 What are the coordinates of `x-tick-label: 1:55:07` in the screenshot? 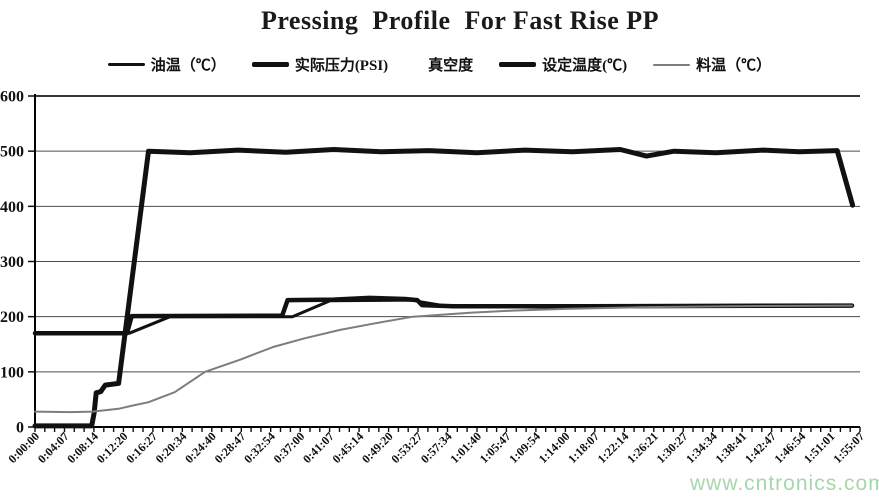 It's located at (848, 447).